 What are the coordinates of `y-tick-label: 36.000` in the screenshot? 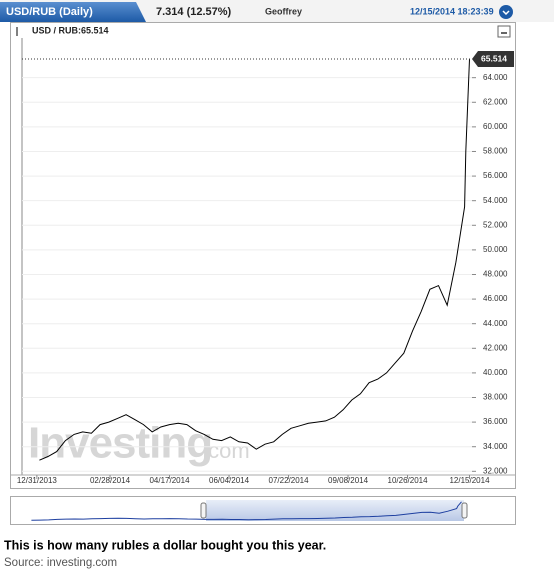 It's located at (495, 421).